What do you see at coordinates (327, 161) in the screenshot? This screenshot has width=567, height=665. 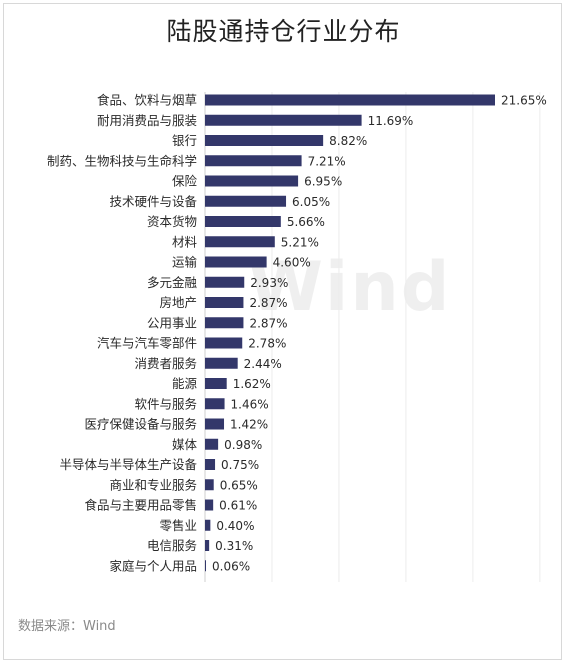 I see `value-label: 7.21%` at bounding box center [327, 161].